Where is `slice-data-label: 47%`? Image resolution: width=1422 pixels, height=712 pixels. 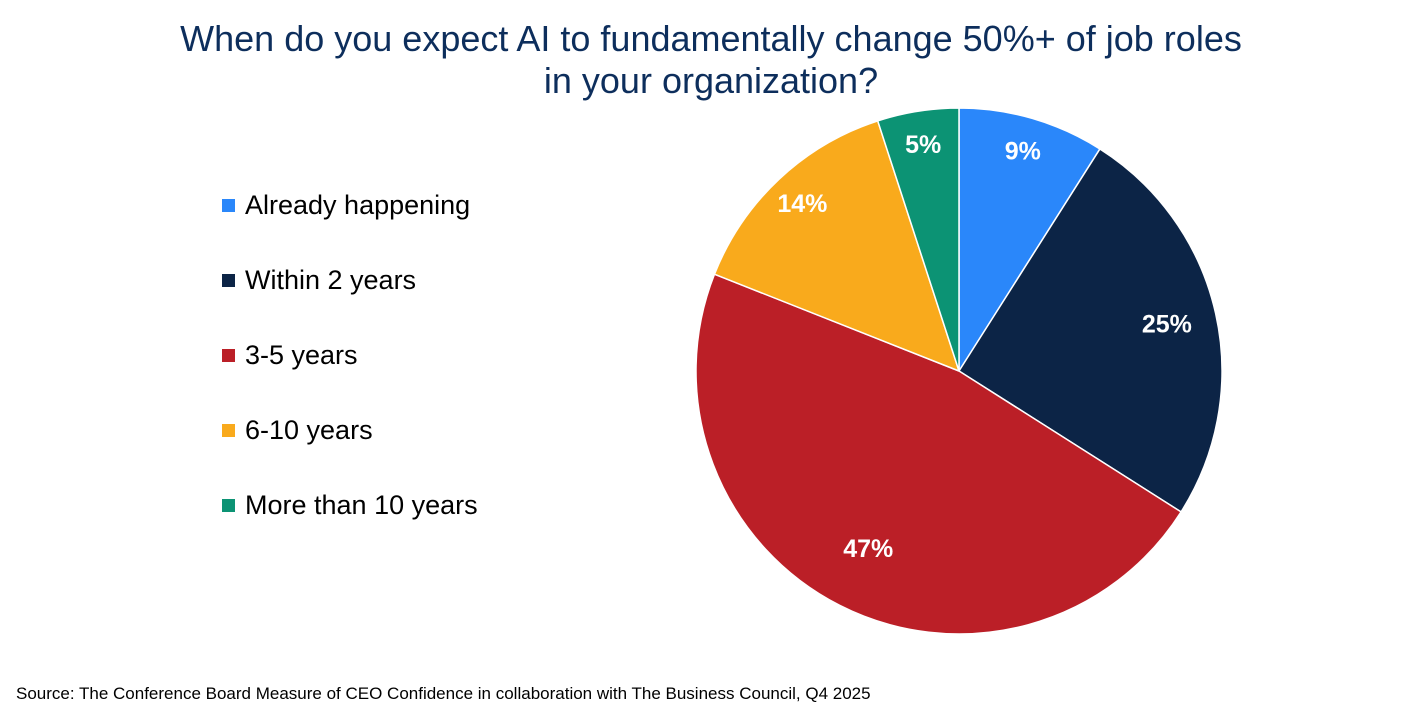
slice-data-label: 47% is located at coordinates (868, 549).